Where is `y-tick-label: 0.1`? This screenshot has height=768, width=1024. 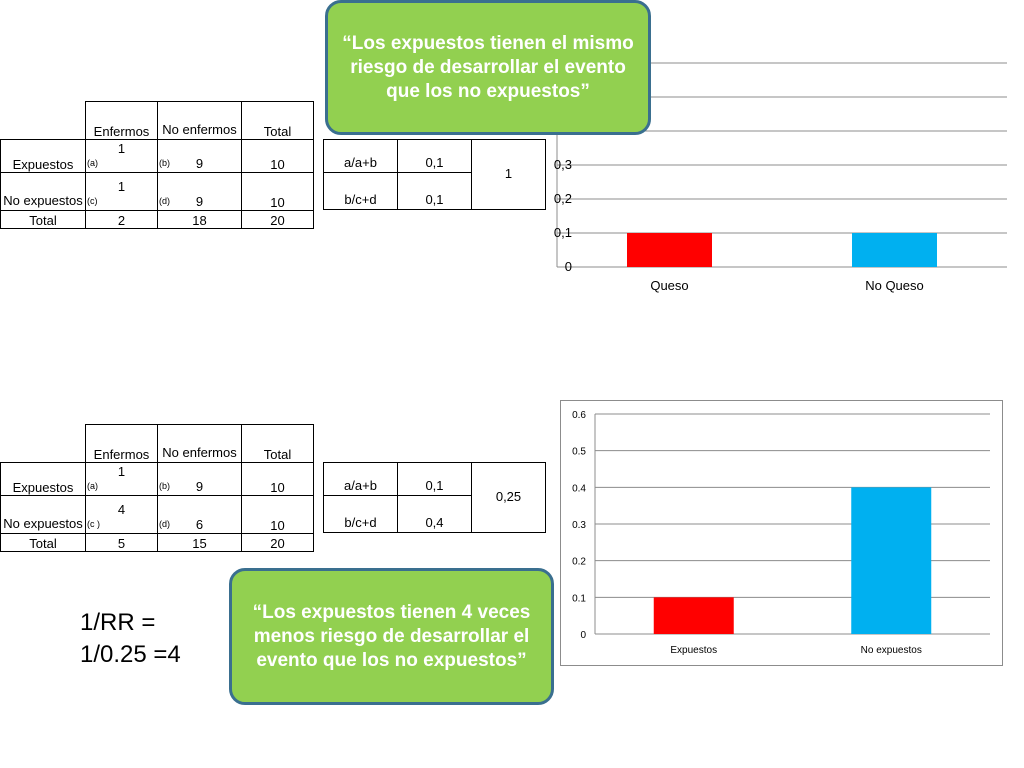 y-tick-label: 0.1 is located at coordinates (579, 598).